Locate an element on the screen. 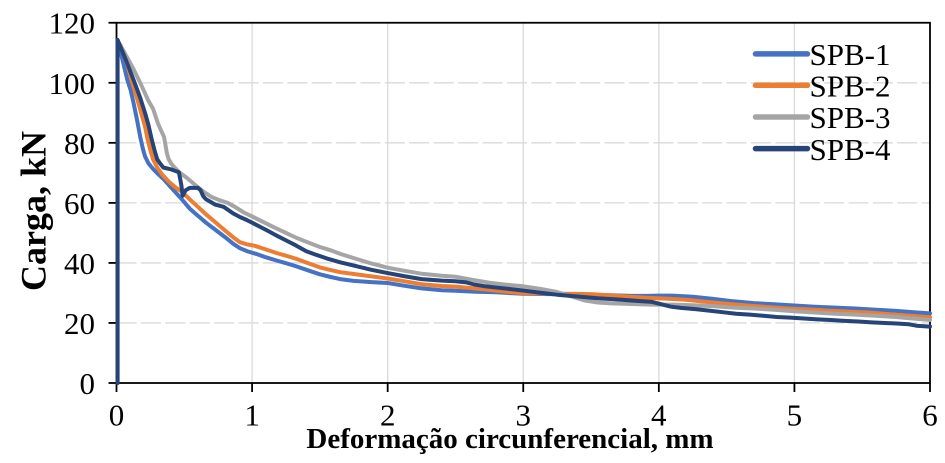 The width and height of the screenshot is (945, 463). svg-text: SPB-4 is located at coordinates (850, 149).